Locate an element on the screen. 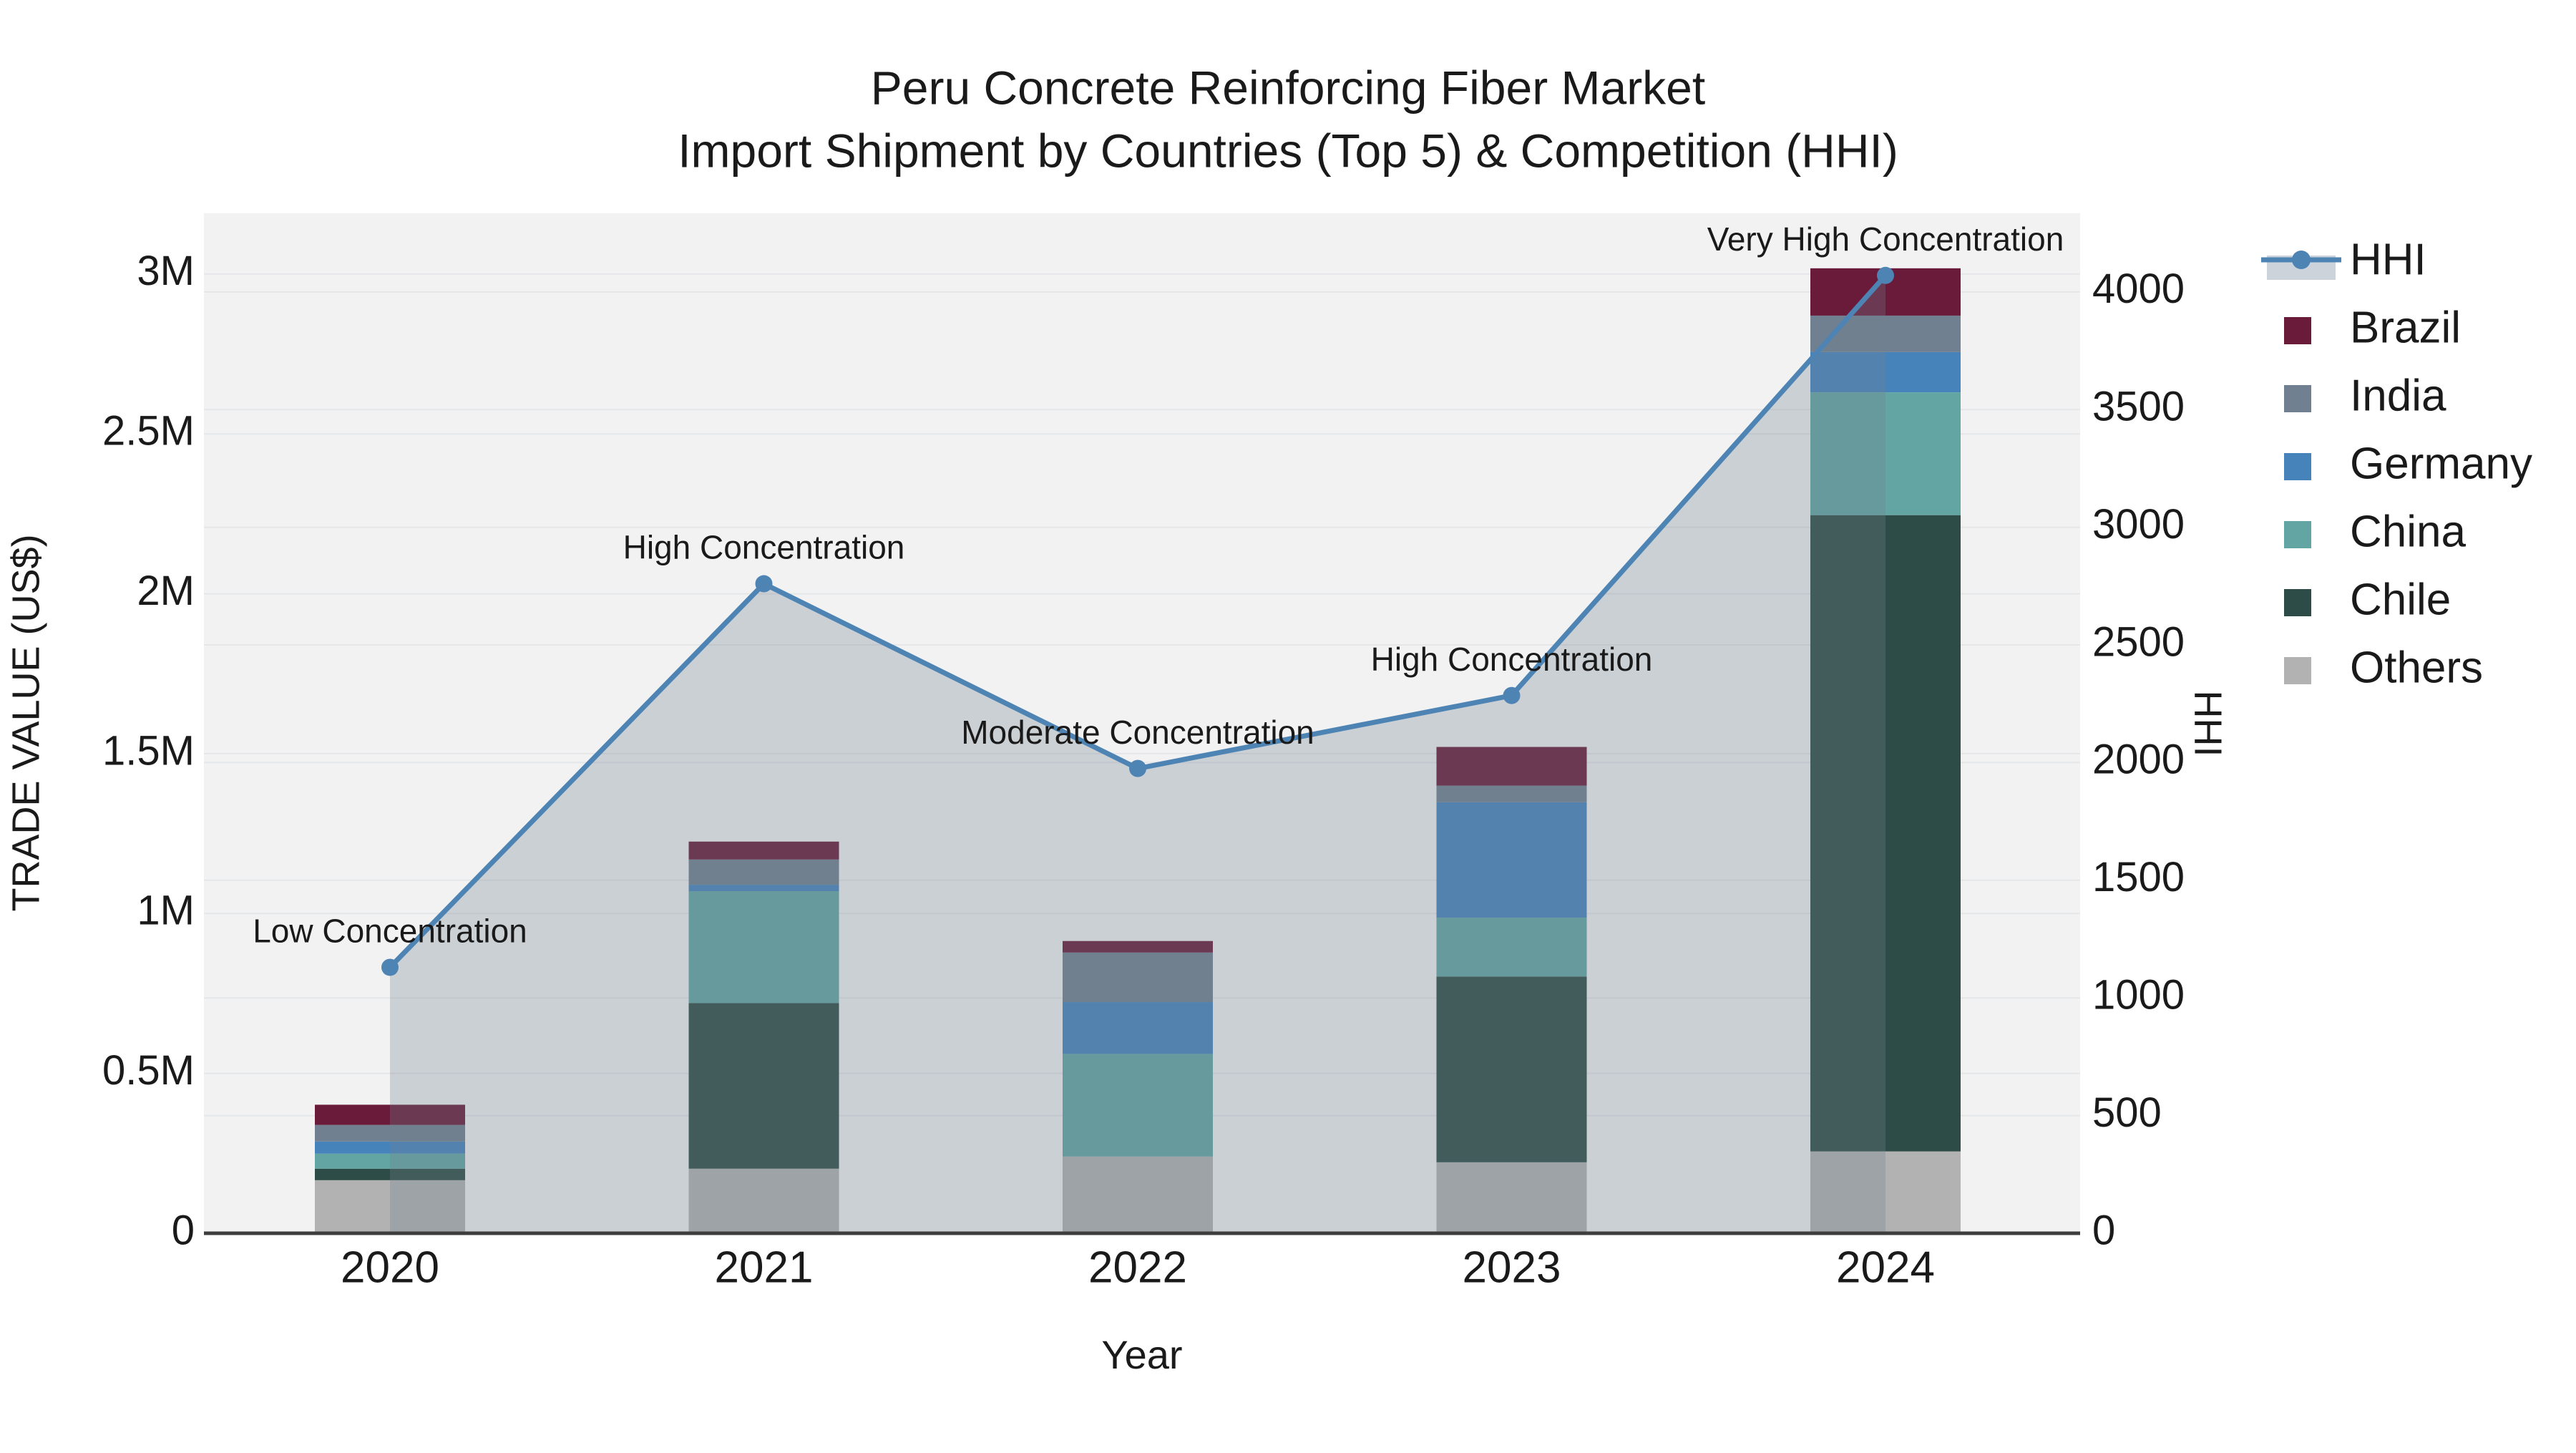  y1-tick-2.5M: 2.5M is located at coordinates (148, 431).